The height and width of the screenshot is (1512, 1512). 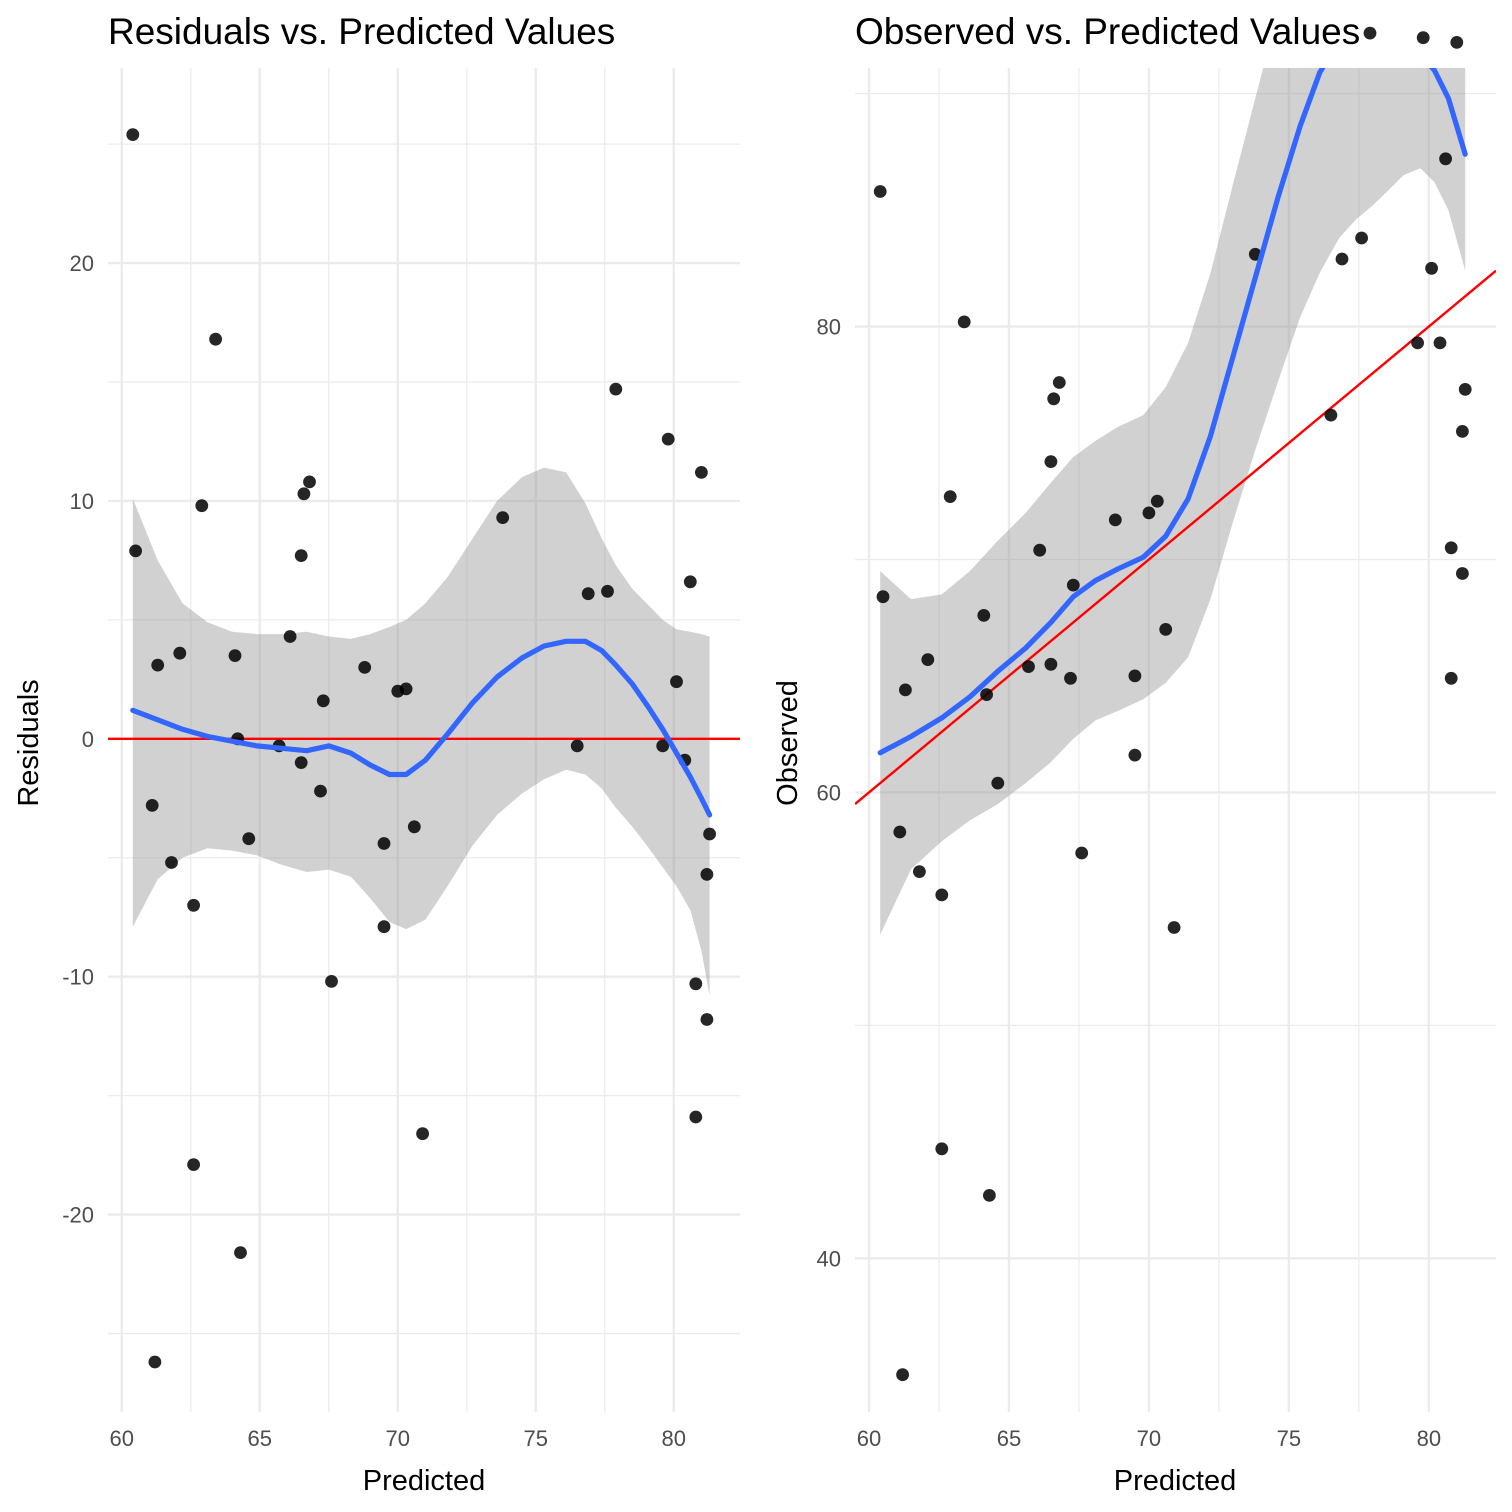 I want to click on y-tick-labels: -20 -10 0 10 20, so click(x=78, y=739).